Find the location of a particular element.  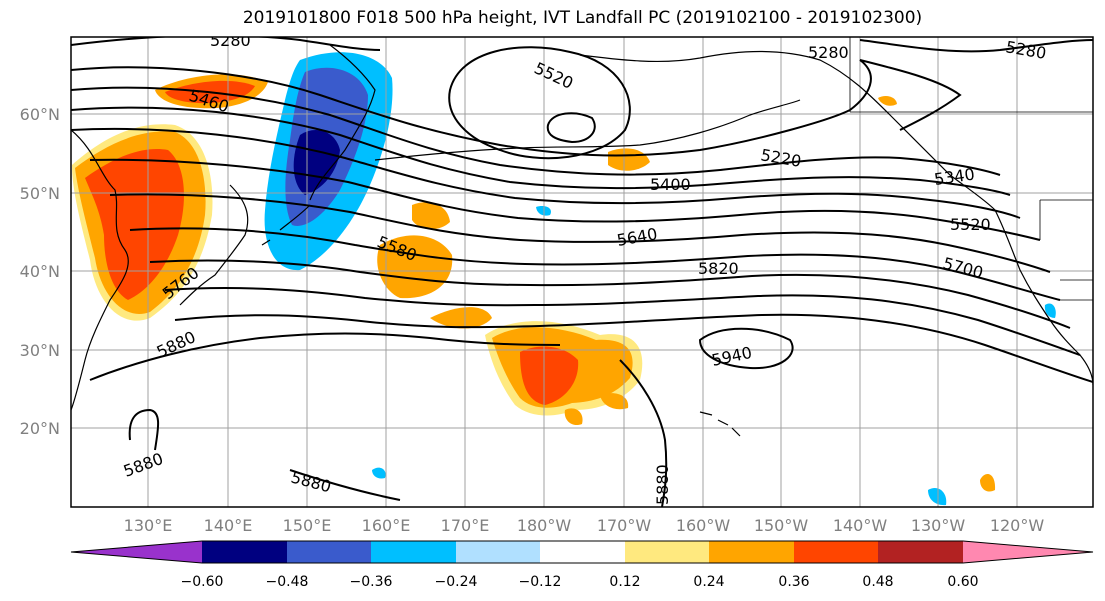

lon-label: 160°W is located at coordinates (703, 525).